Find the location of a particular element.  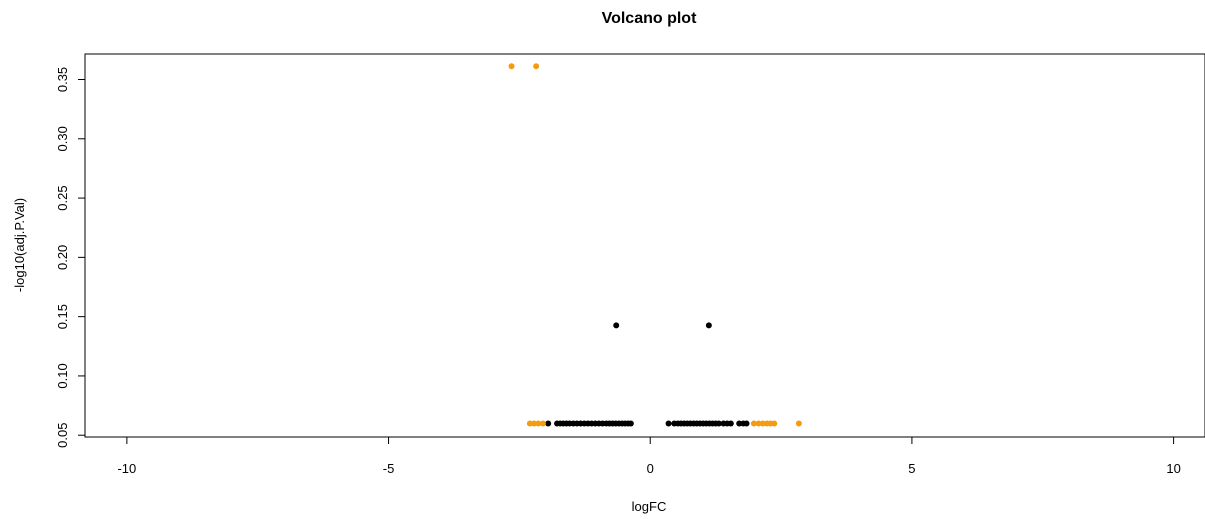

y-tick-label: 0.30 is located at coordinates (62, 138).